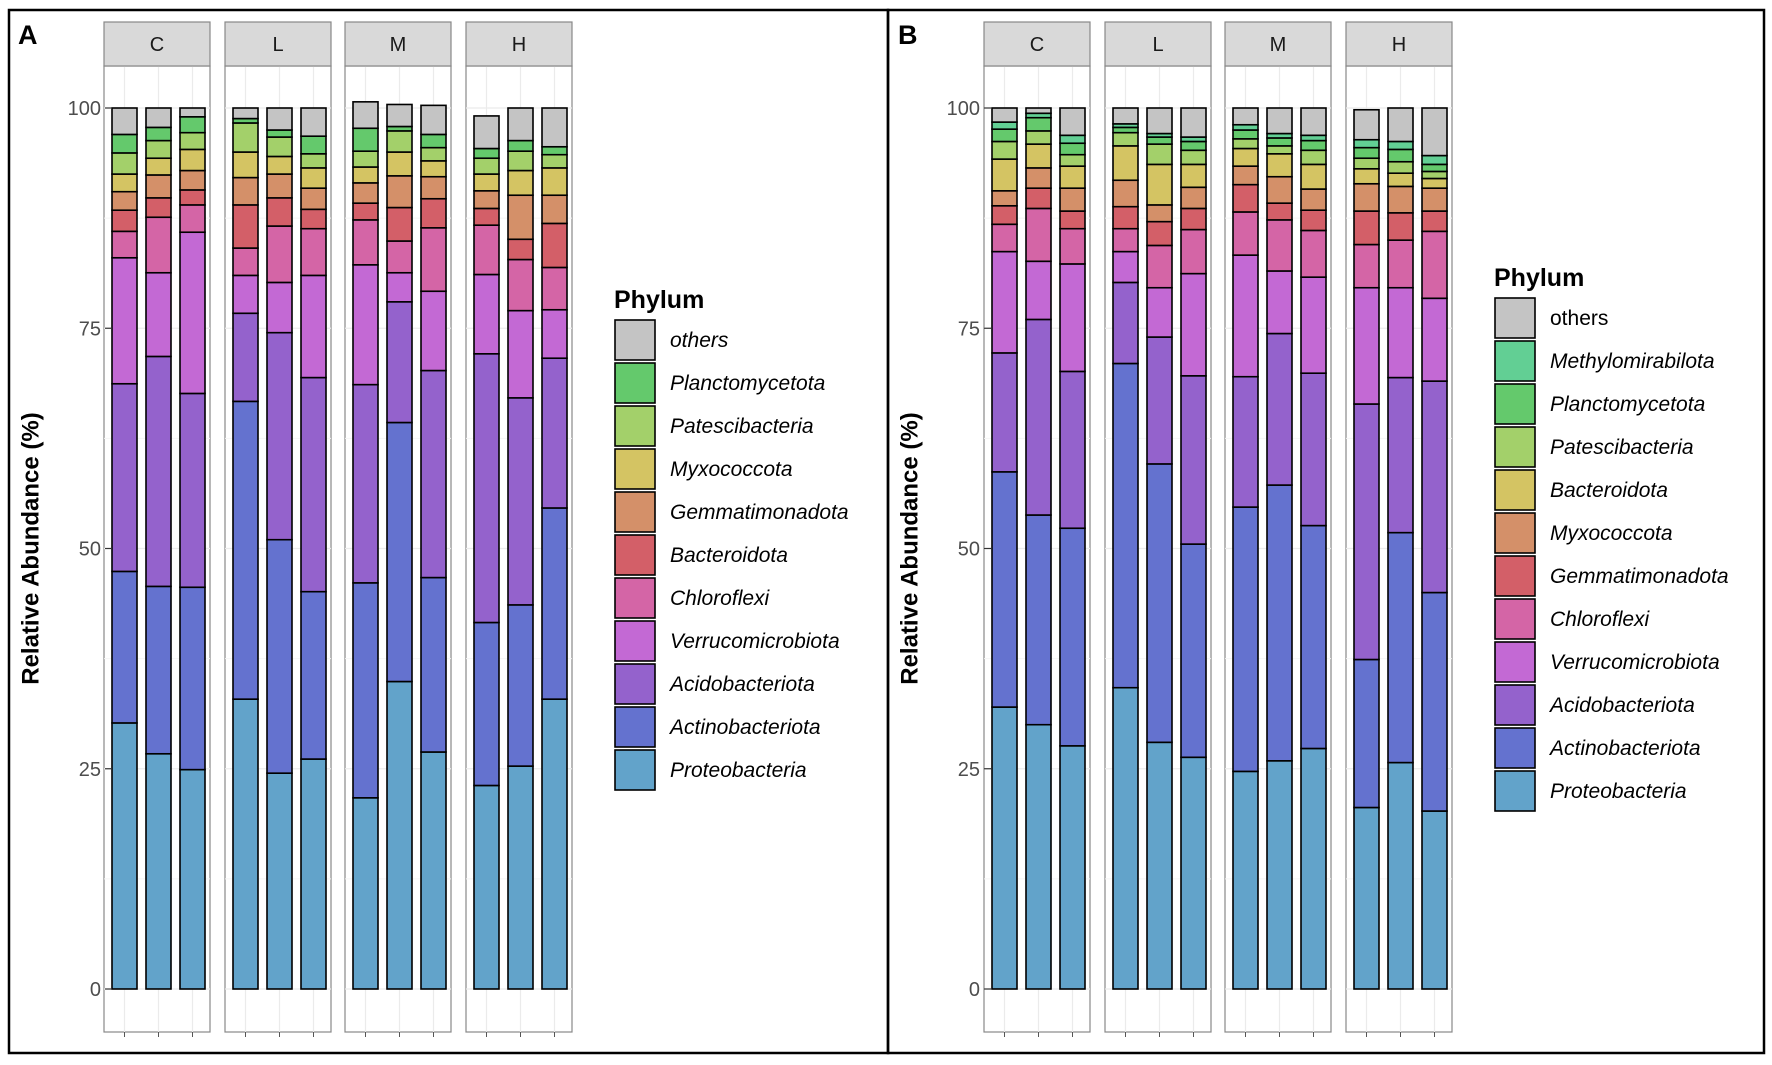  Describe the element at coordinates (747, 383) in the screenshot. I see `legend-label-planctomycetota: Planctomycetota` at that location.